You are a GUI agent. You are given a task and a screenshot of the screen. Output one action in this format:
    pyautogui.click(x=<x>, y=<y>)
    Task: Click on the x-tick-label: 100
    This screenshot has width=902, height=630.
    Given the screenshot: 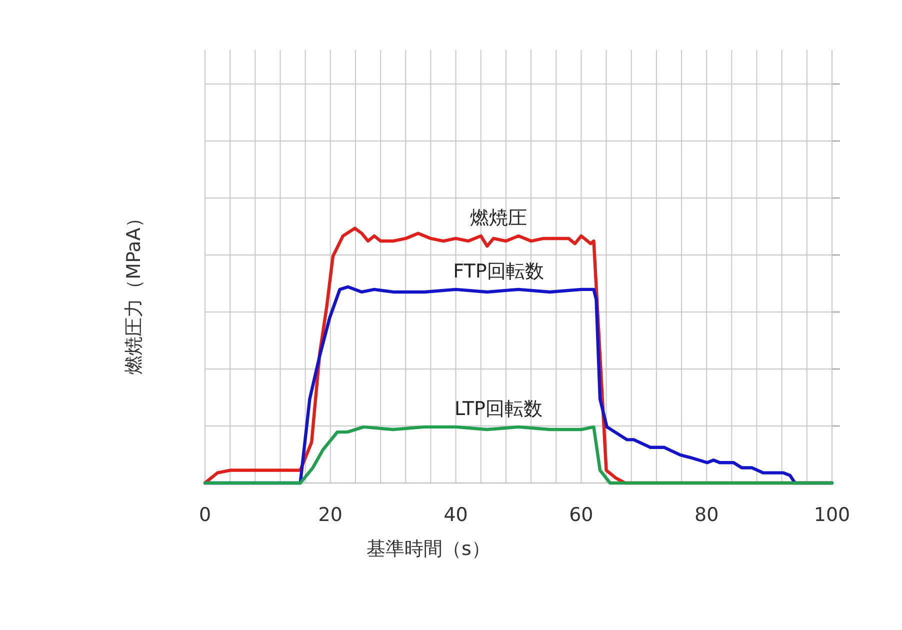 What is the action you would take?
    pyautogui.click(x=832, y=515)
    